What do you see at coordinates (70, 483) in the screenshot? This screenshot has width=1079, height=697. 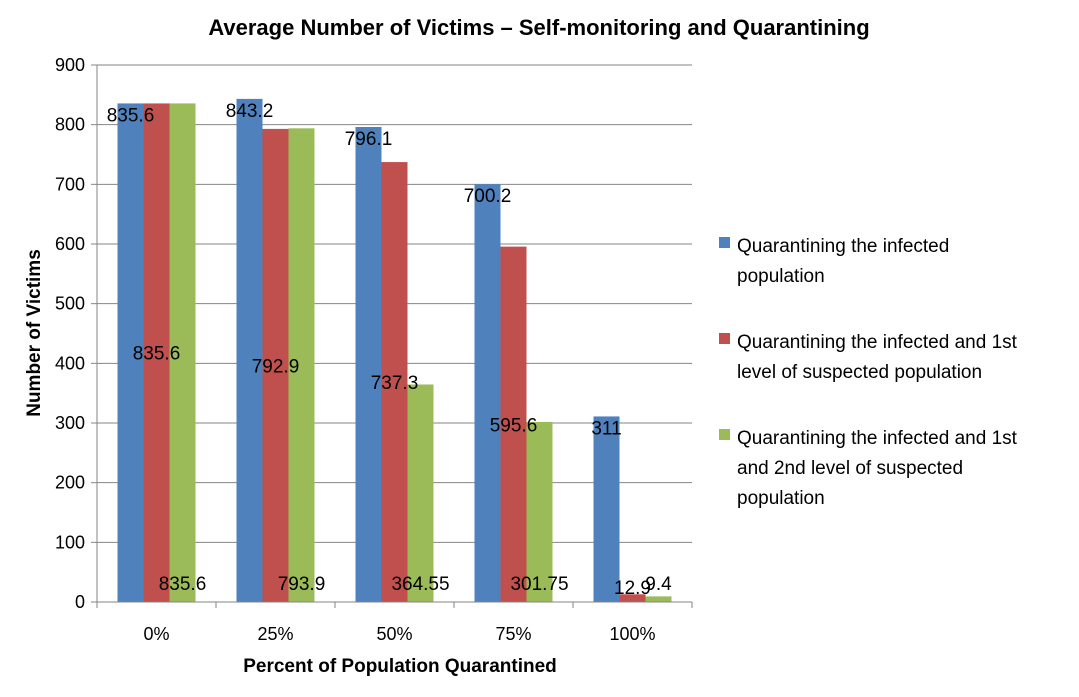 I see `y-tick-label: 200` at bounding box center [70, 483].